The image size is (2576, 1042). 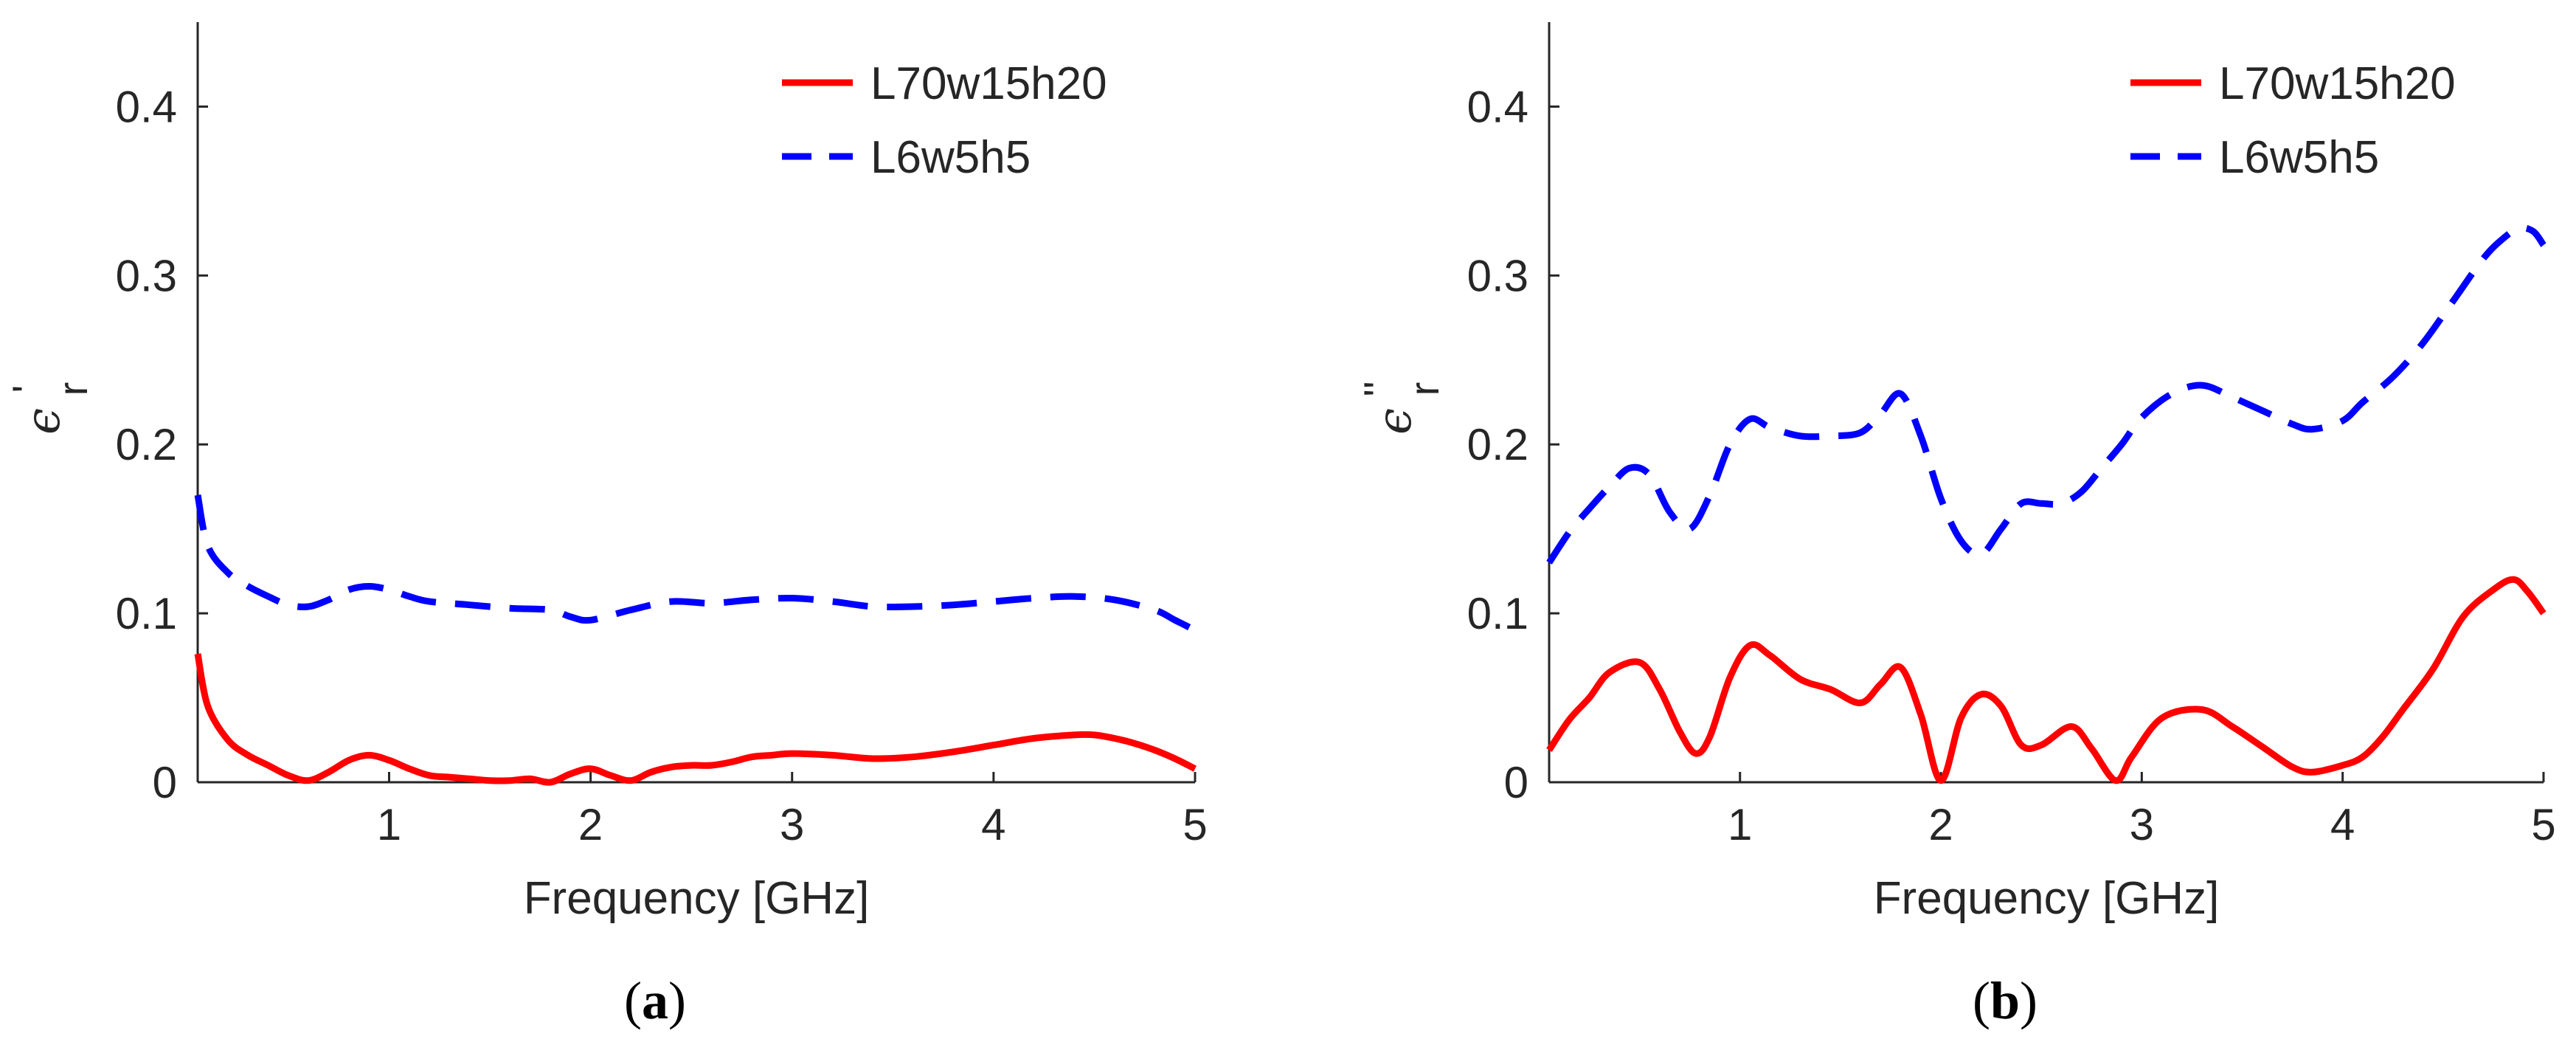 I want to click on caption-letter: a, so click(x=655, y=1001).